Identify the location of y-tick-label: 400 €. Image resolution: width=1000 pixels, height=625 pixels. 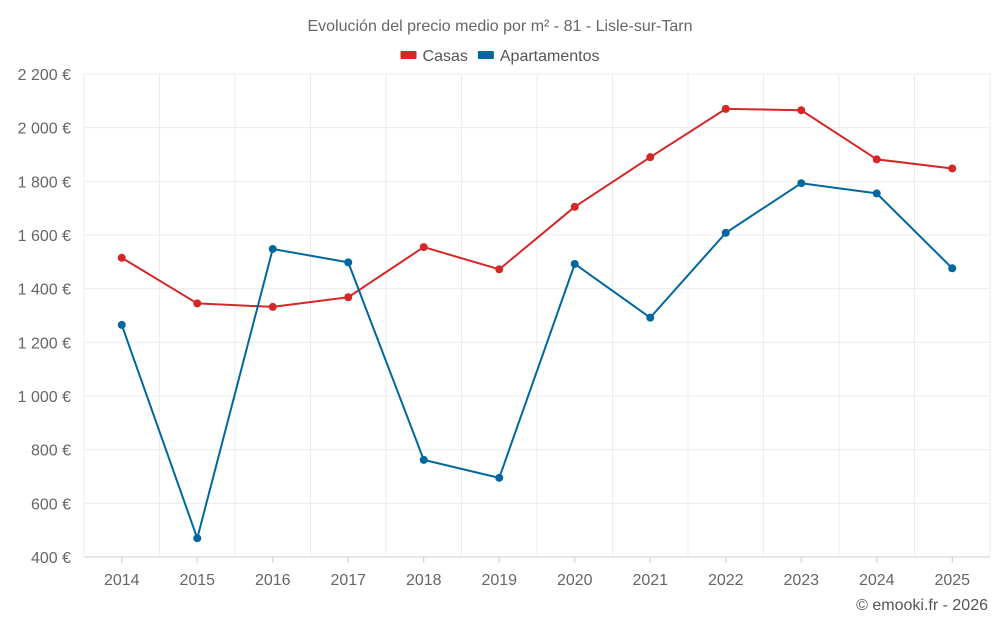
(51, 558).